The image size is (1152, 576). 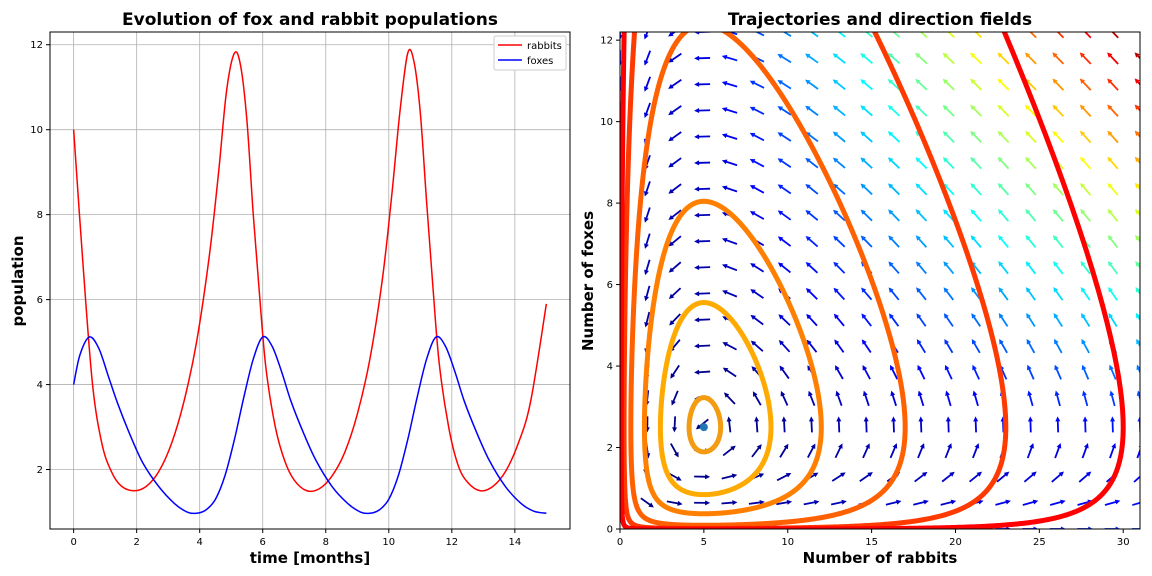 What do you see at coordinates (18, 280) in the screenshot?
I see `y-axis-label-left: population` at bounding box center [18, 280].